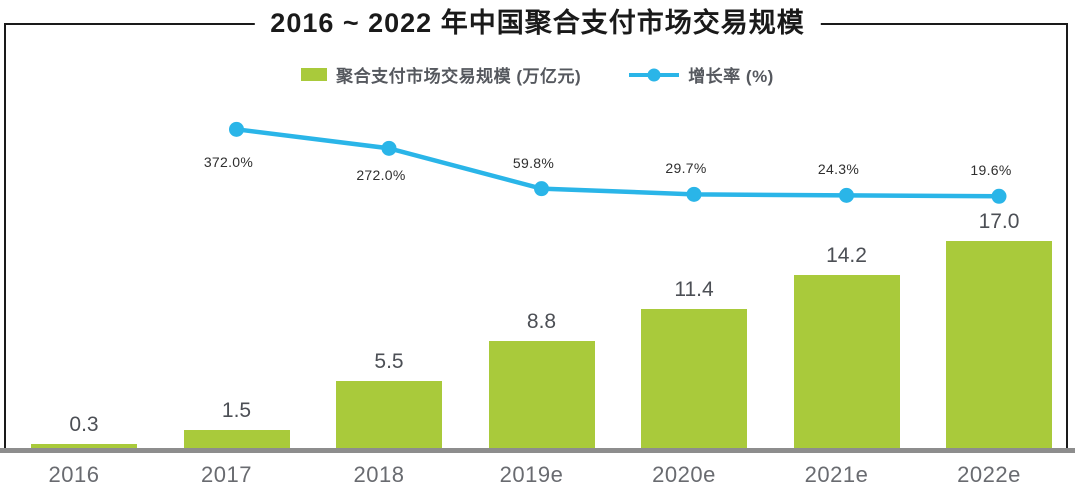 The image size is (1075, 492). I want to click on bar-value-label: 17.0, so click(999, 221).